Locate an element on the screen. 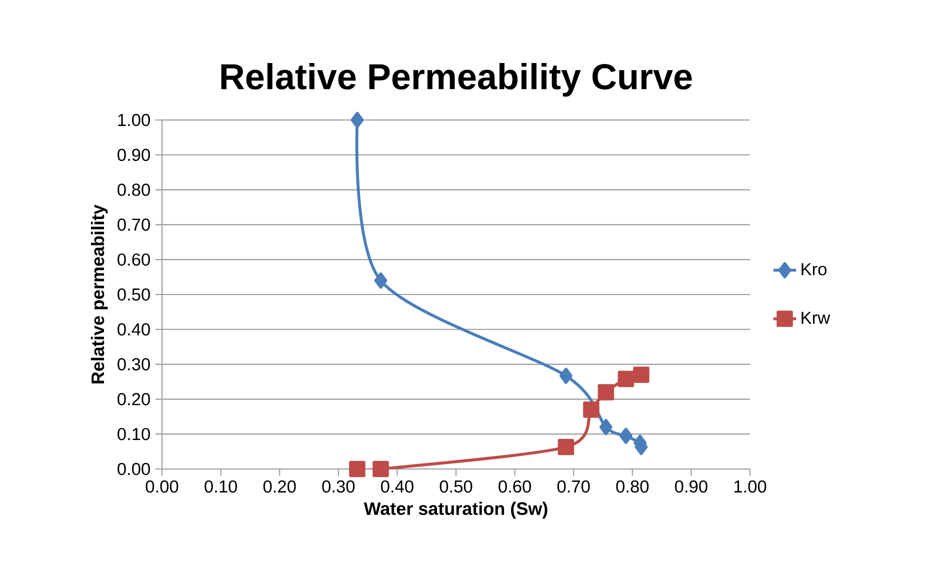  y-tick-label: 0.20 is located at coordinates (134, 399).